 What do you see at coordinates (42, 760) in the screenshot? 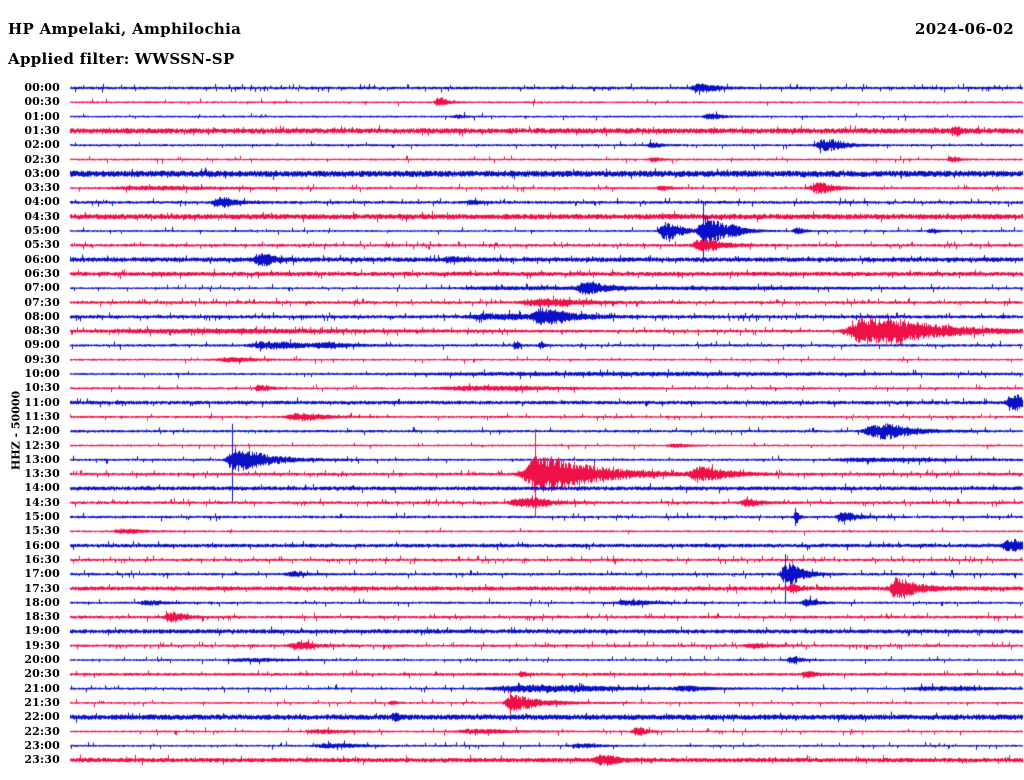
I see `time-label: 23:30` at bounding box center [42, 760].